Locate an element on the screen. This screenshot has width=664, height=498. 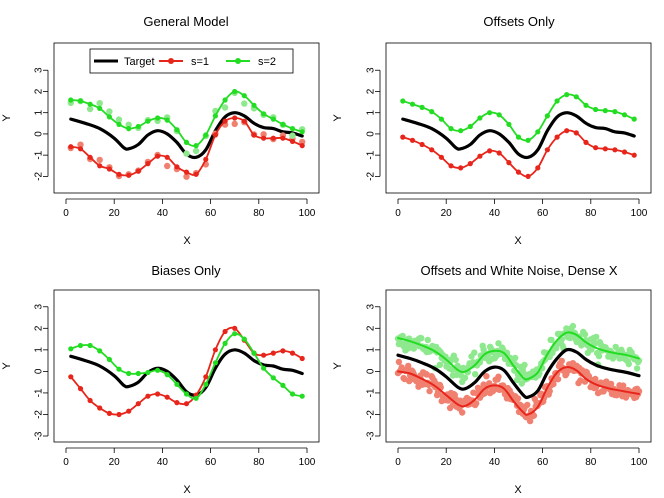
y-axis: 3 2 1 0 -1 -2 is located at coordinates (373, 124).